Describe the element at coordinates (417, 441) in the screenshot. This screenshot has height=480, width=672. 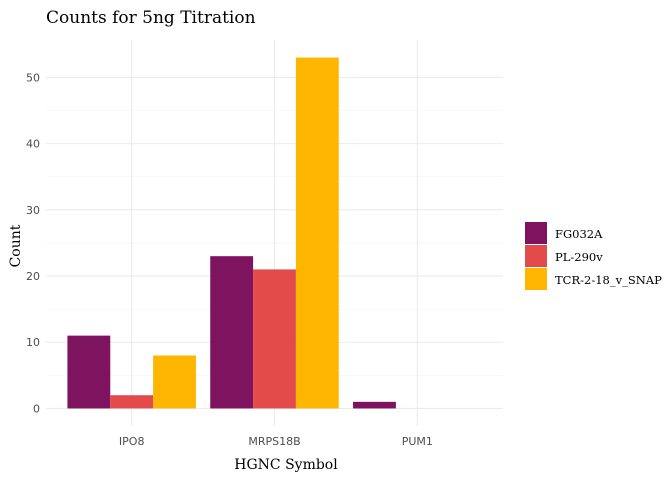
I see `x-tick-label: PUM1` at that location.